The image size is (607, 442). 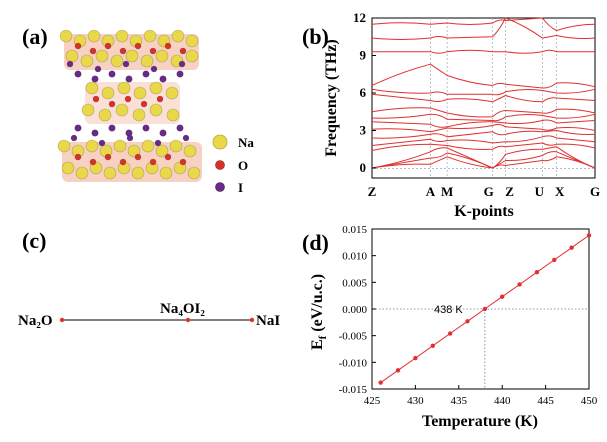 I want to click on i-legend-sphere, so click(x=220, y=187).